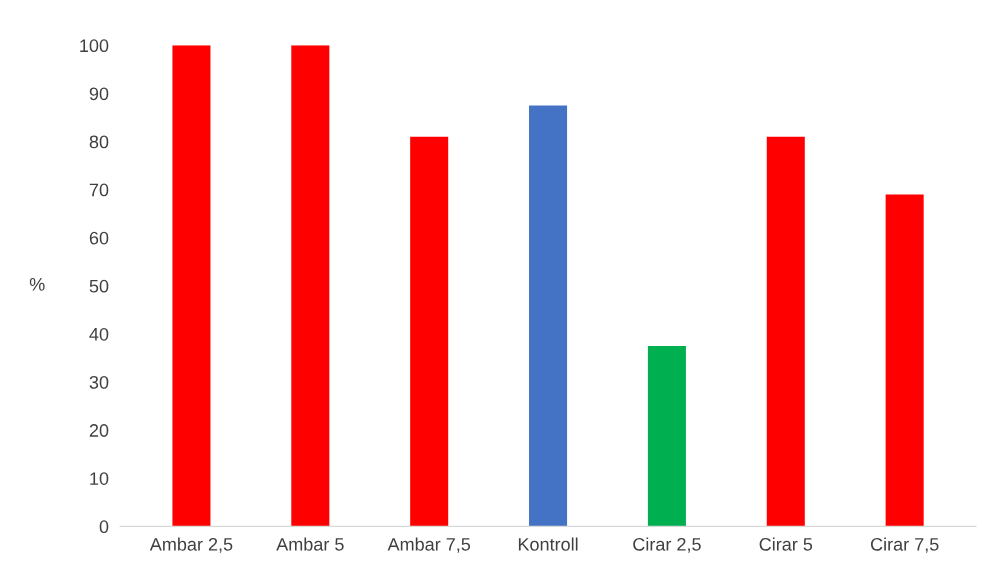  What do you see at coordinates (99, 94) in the screenshot?
I see `y-tick-label: 90` at bounding box center [99, 94].